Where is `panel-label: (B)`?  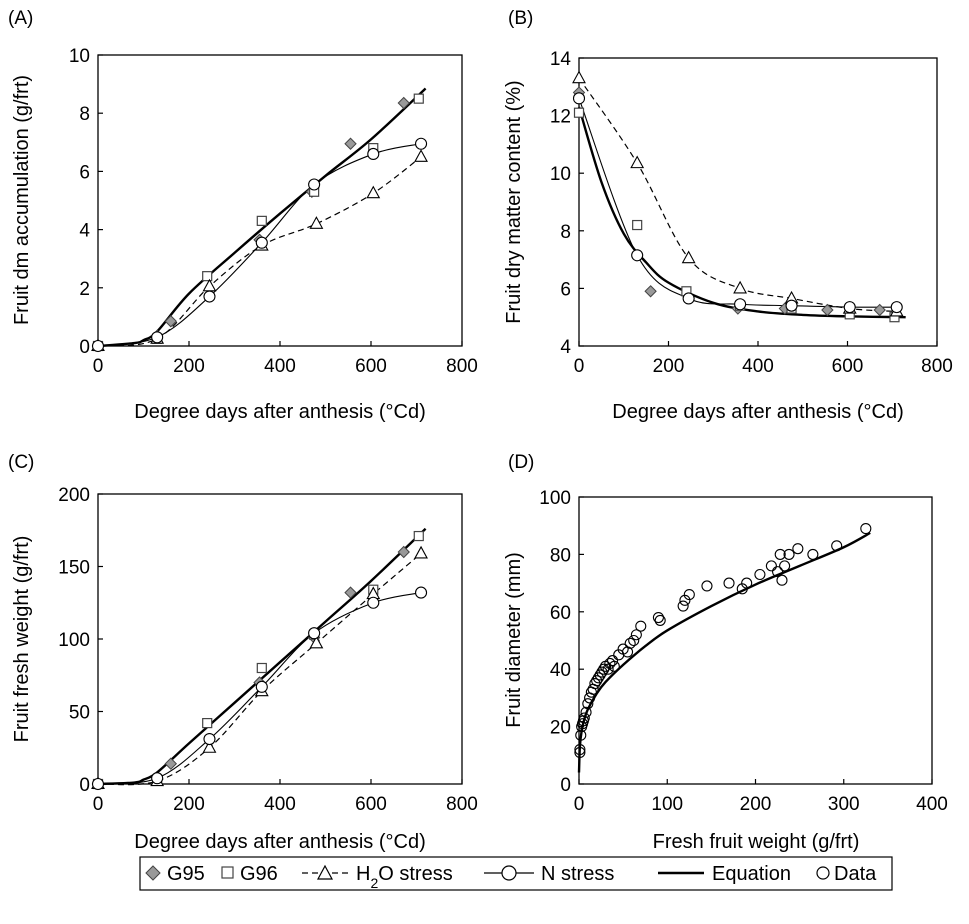
panel-label: (B) is located at coordinates (520, 18).